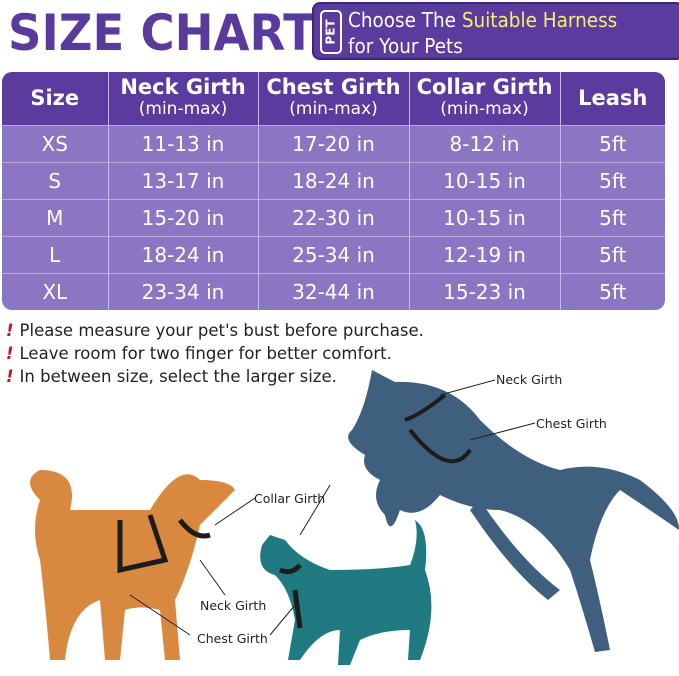 The width and height of the screenshot is (679, 676). What do you see at coordinates (182, 217) in the screenshot?
I see `table-cell: 15-20 in` at bounding box center [182, 217].